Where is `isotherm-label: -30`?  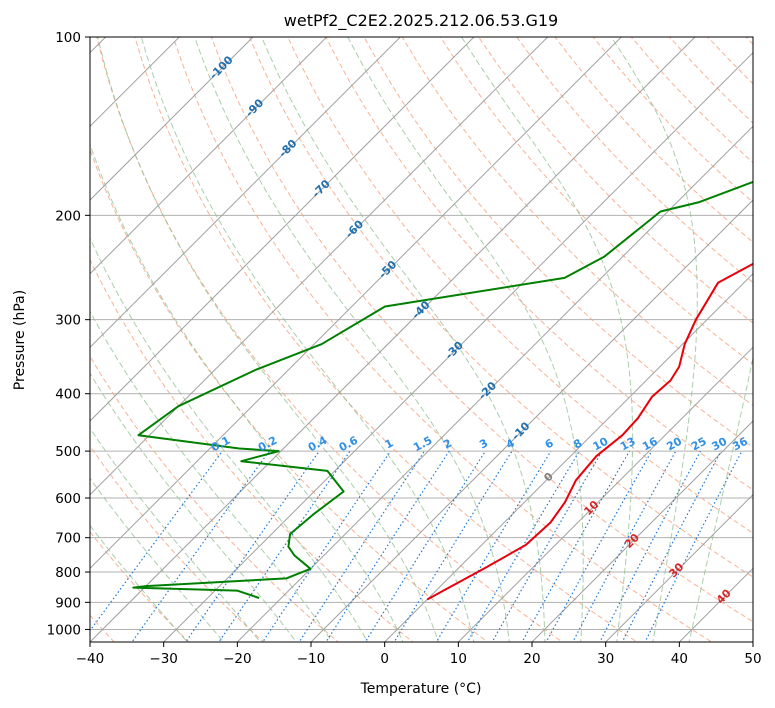 isotherm-label: -30 is located at coordinates (454, 350).